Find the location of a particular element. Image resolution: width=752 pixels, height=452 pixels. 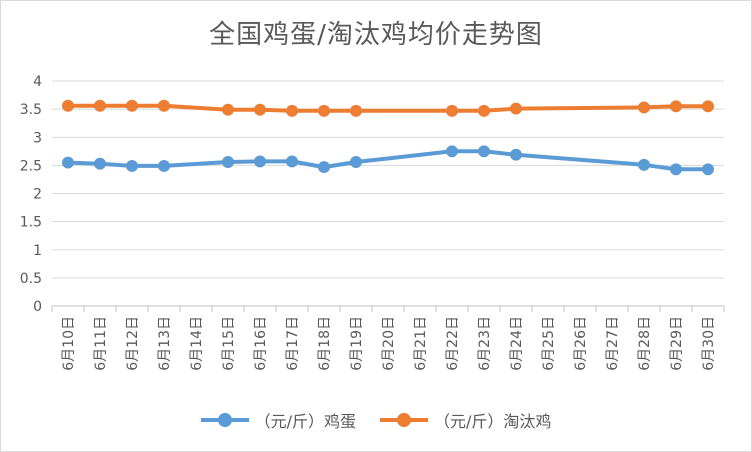

legend-hen-label: （元/斤）淘汰鸡 is located at coordinates (493, 421).